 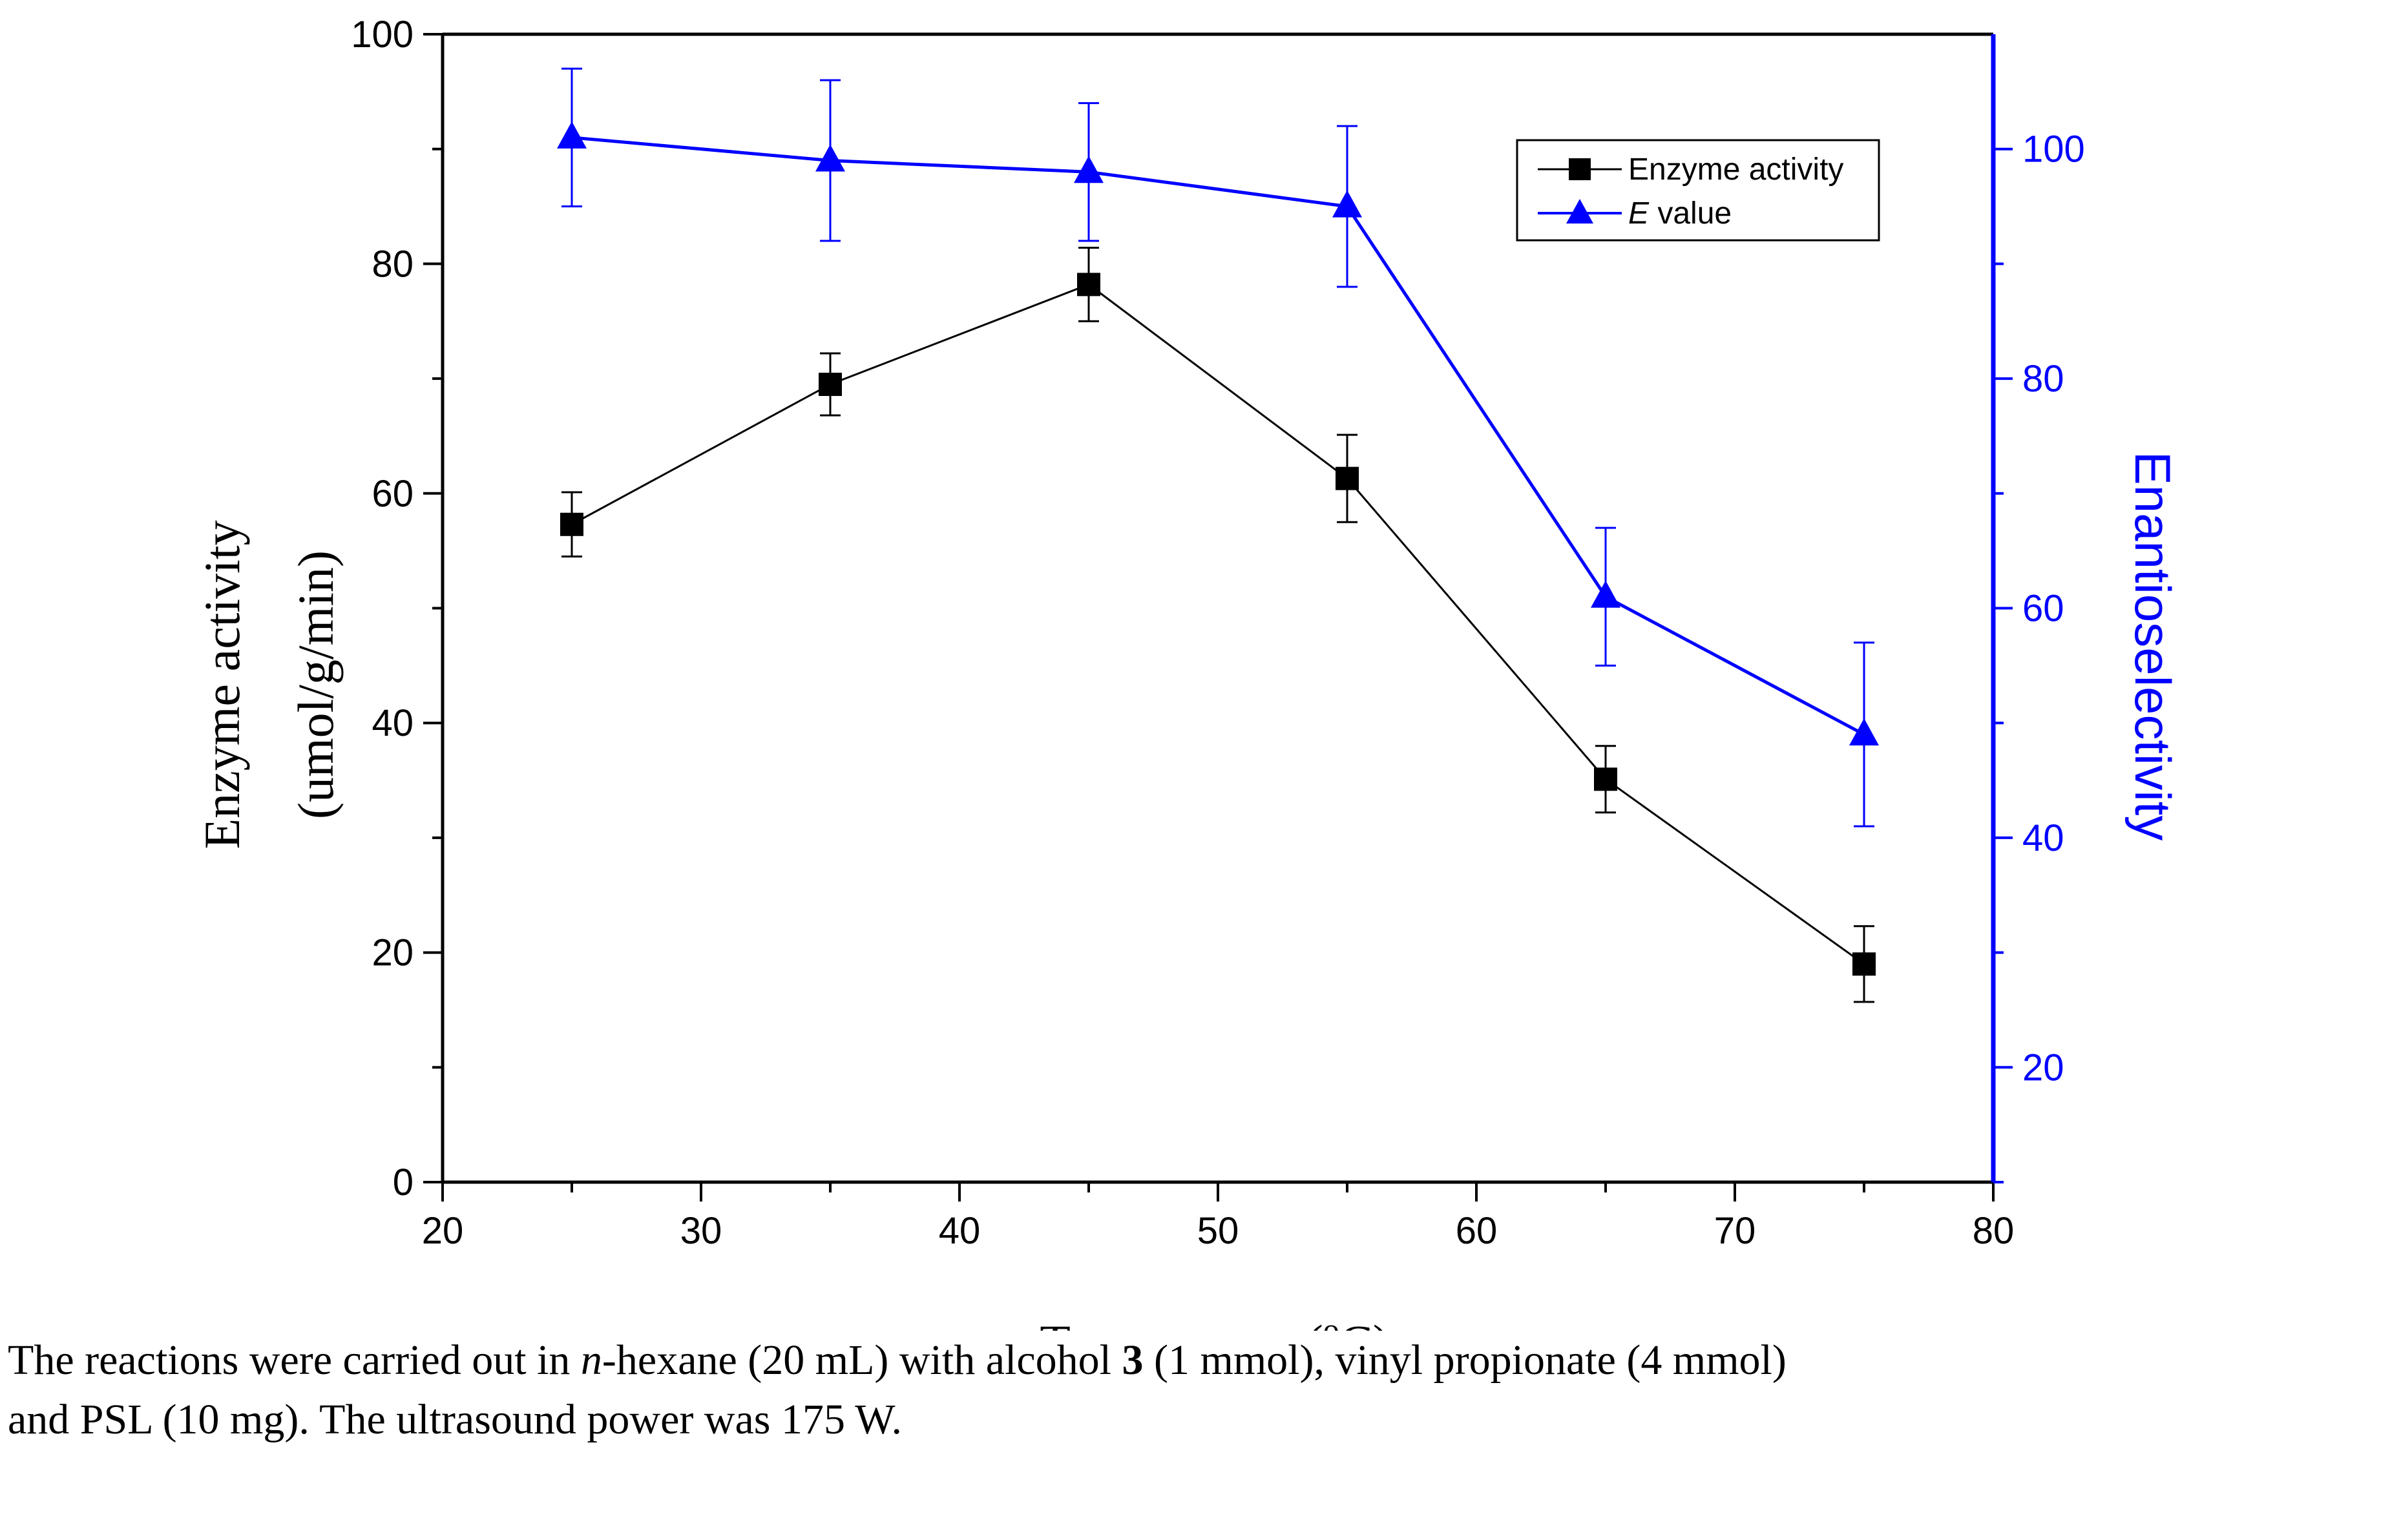 What do you see at coordinates (2053, 150) in the screenshot?
I see `y2-tick-label: 100` at bounding box center [2053, 150].